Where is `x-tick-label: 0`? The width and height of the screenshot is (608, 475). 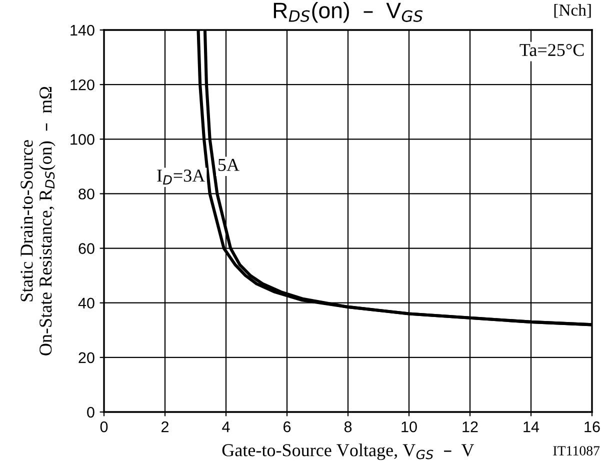 x-tick-label: 0 is located at coordinates (104, 426).